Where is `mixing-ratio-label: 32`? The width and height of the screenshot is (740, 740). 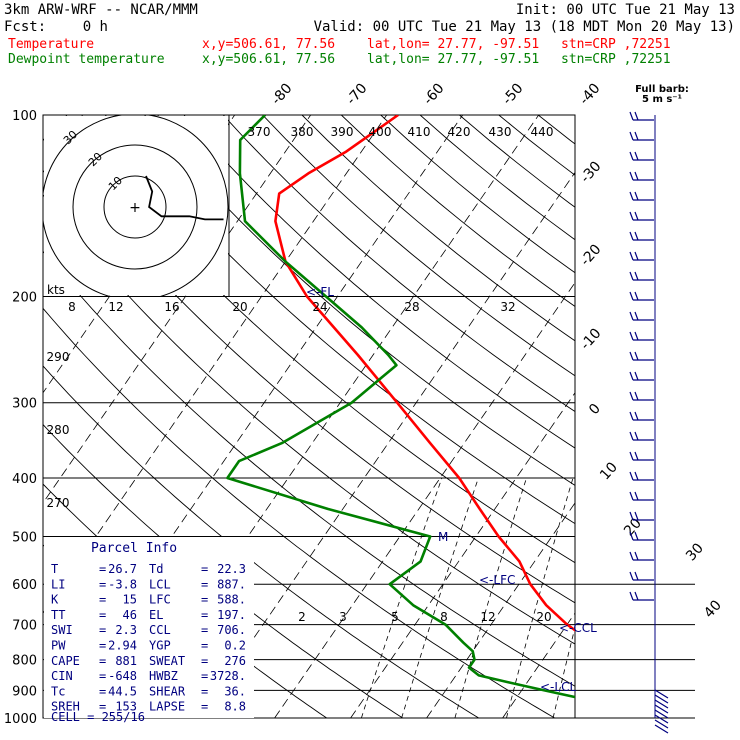 mixing-ratio-label: 32 is located at coordinates (507, 307).